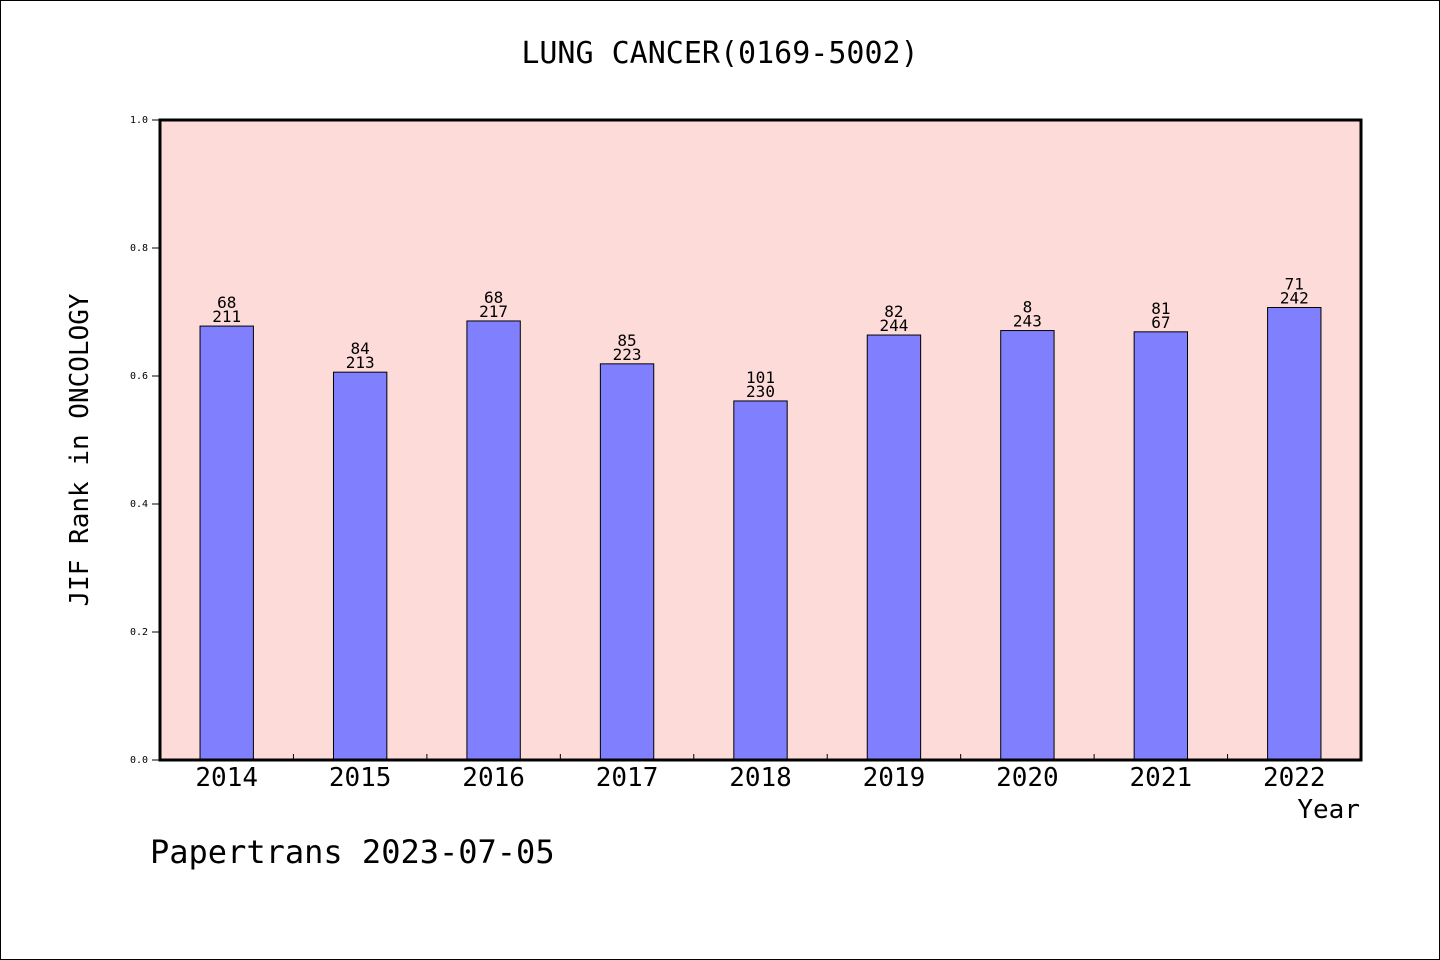  I want to click on bar-2014, so click(226, 543).